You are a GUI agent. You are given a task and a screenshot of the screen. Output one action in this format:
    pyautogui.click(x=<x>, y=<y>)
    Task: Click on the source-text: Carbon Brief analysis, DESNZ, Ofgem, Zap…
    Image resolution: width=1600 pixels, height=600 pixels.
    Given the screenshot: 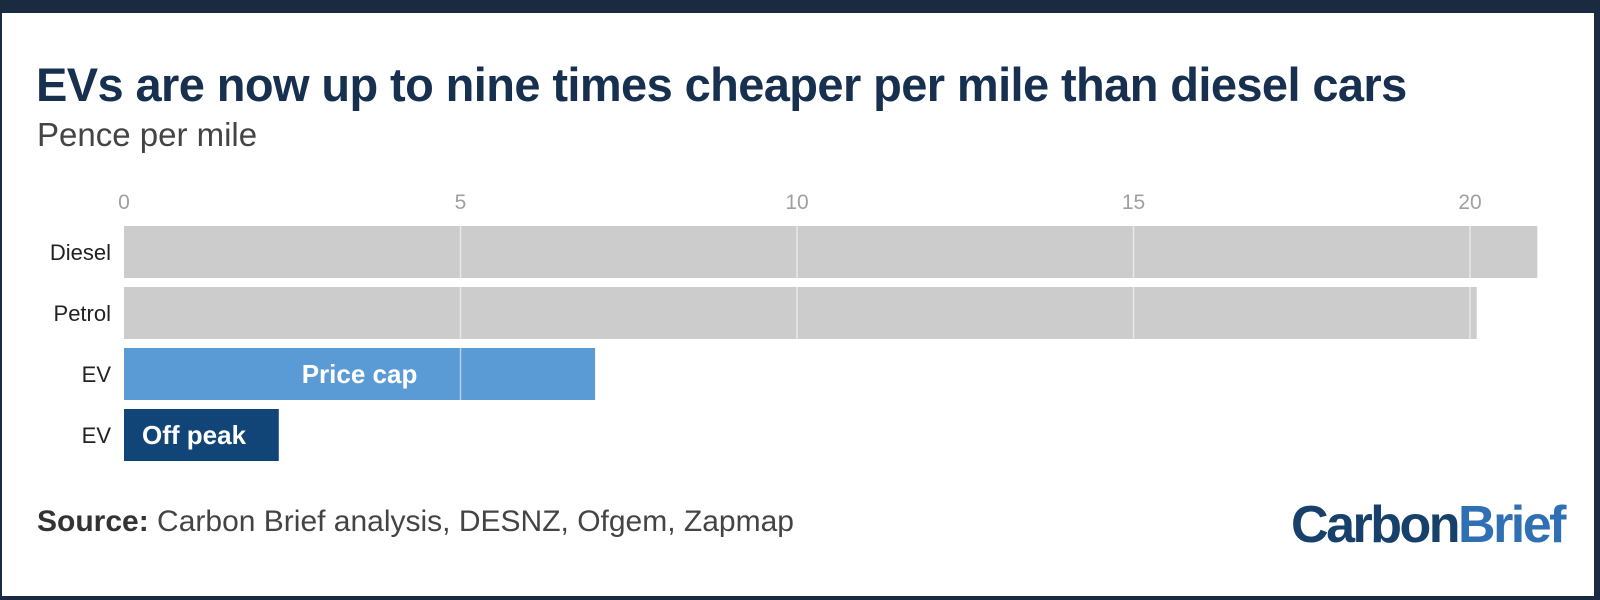 What is the action you would take?
    pyautogui.click(x=475, y=521)
    